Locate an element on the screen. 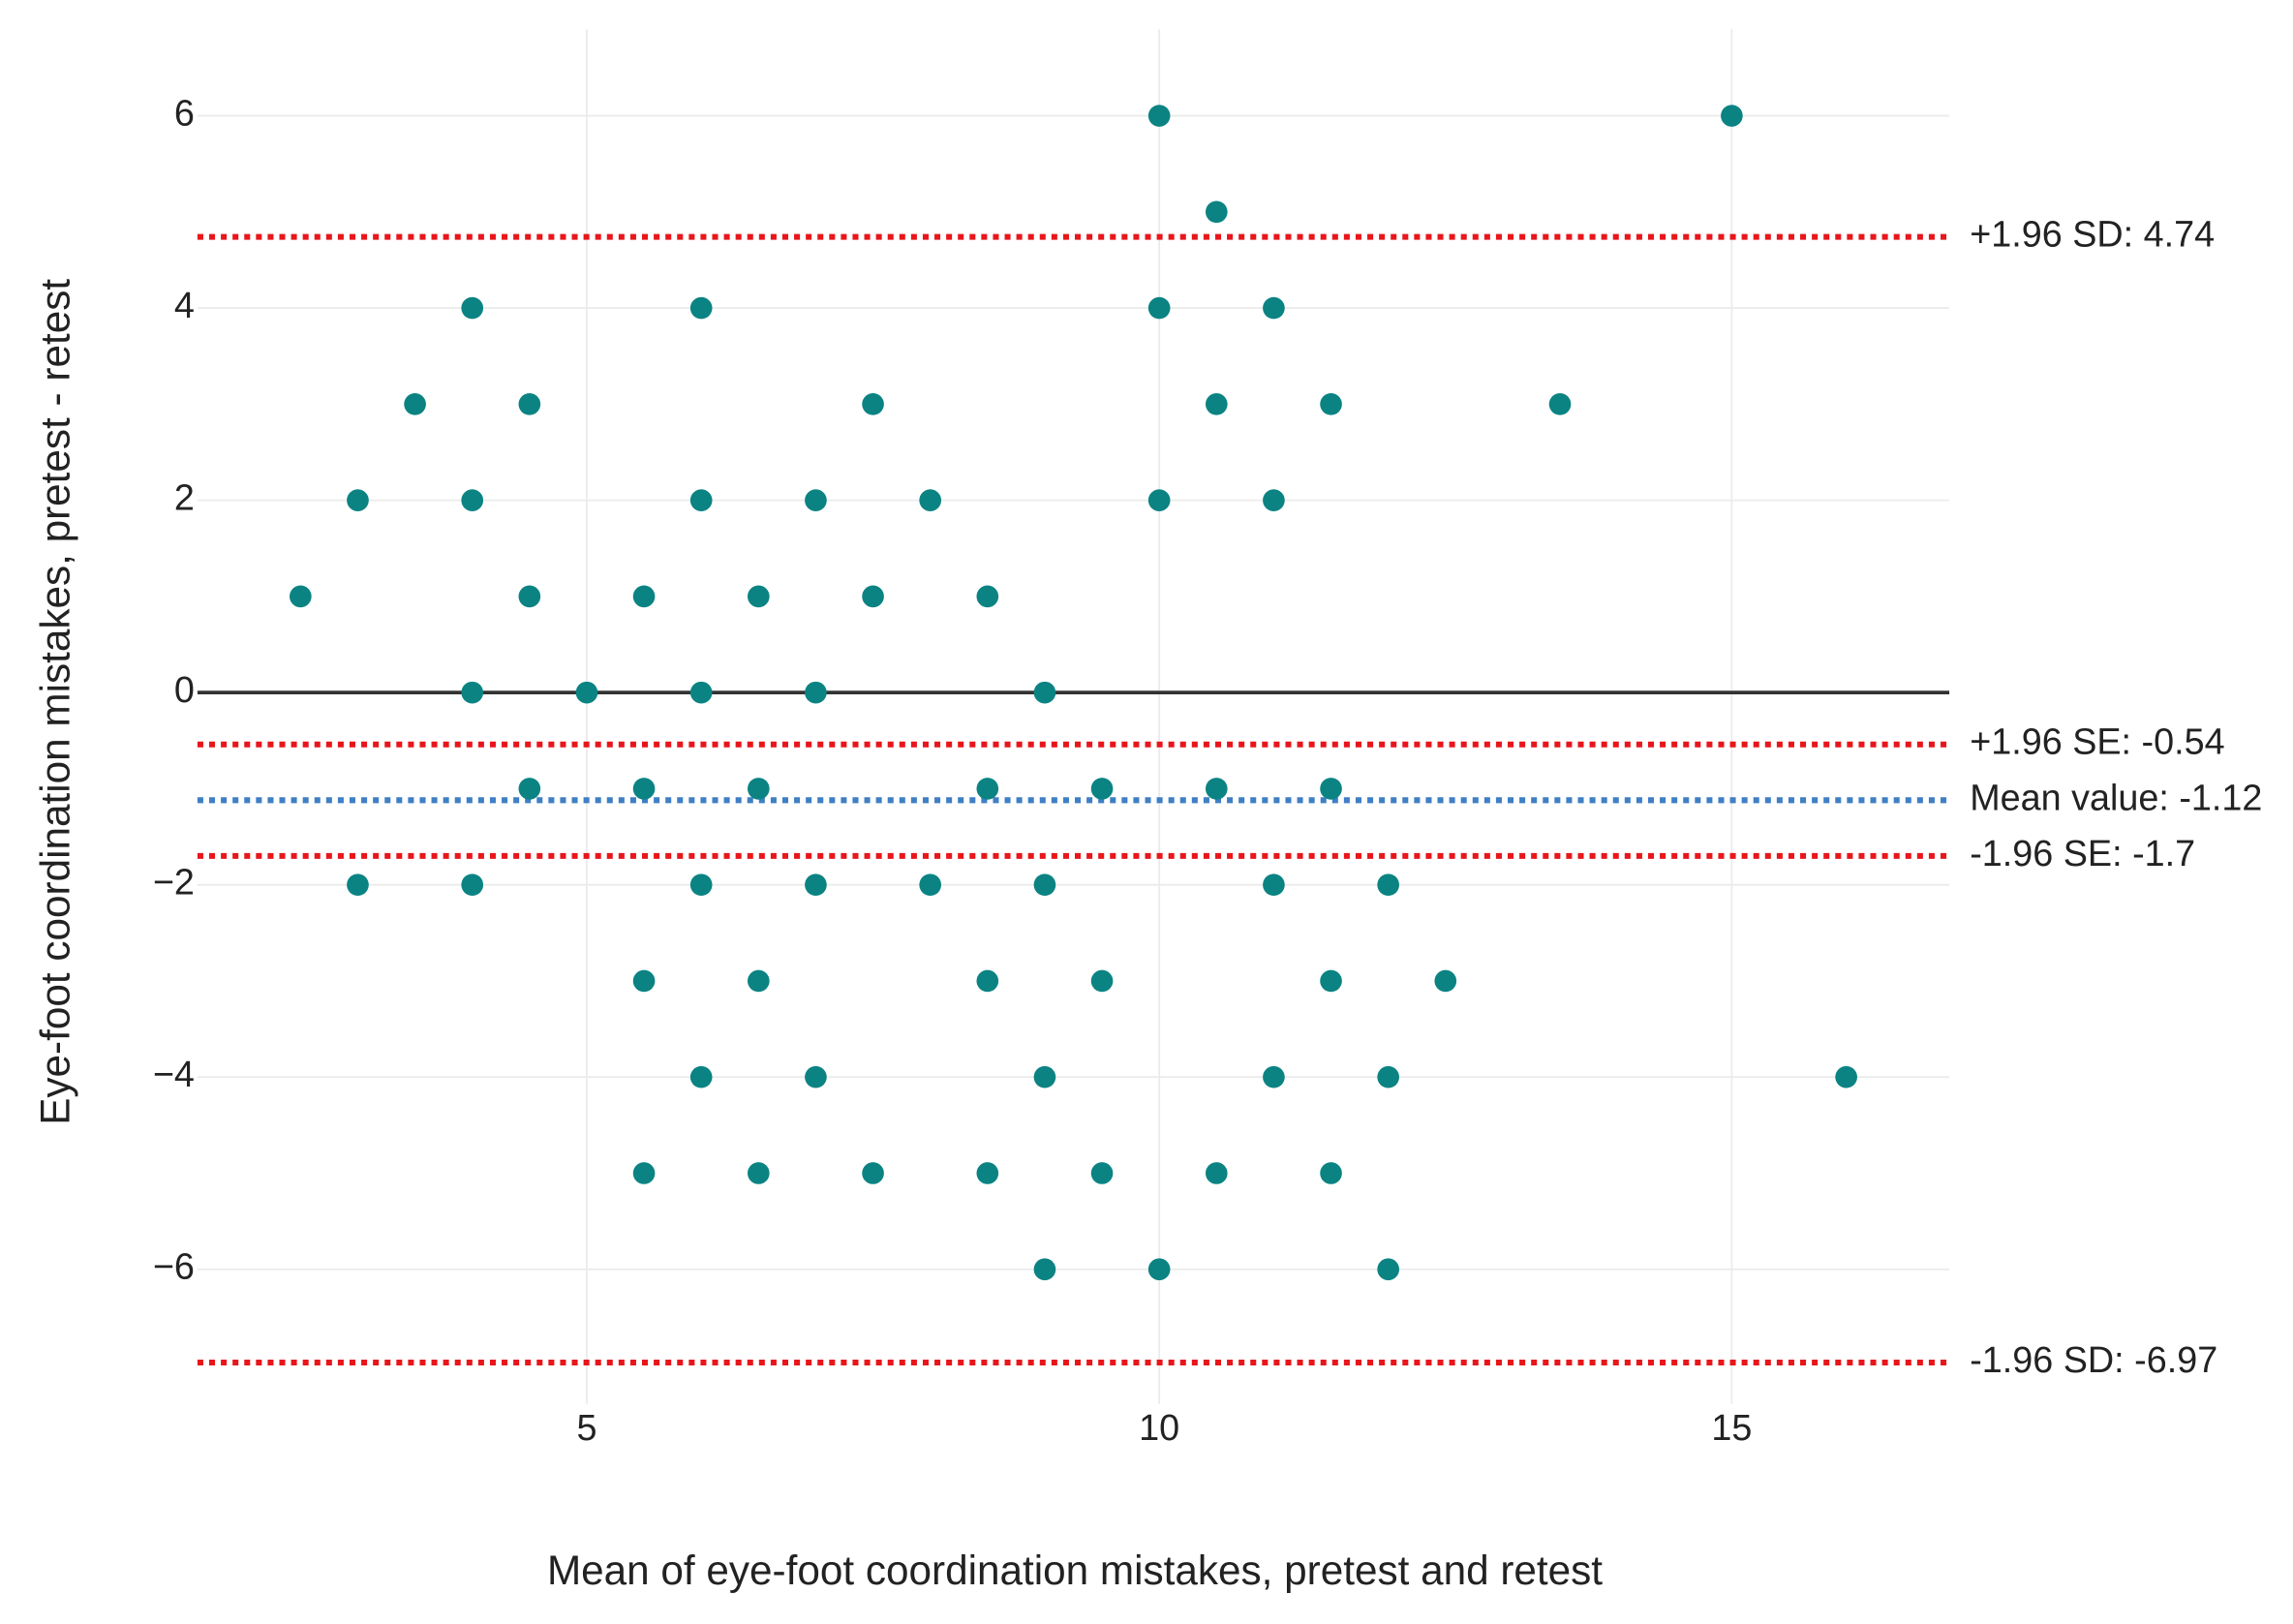 The width and height of the screenshot is (2293, 1624). y-tick-label: −6 is located at coordinates (174, 1266).